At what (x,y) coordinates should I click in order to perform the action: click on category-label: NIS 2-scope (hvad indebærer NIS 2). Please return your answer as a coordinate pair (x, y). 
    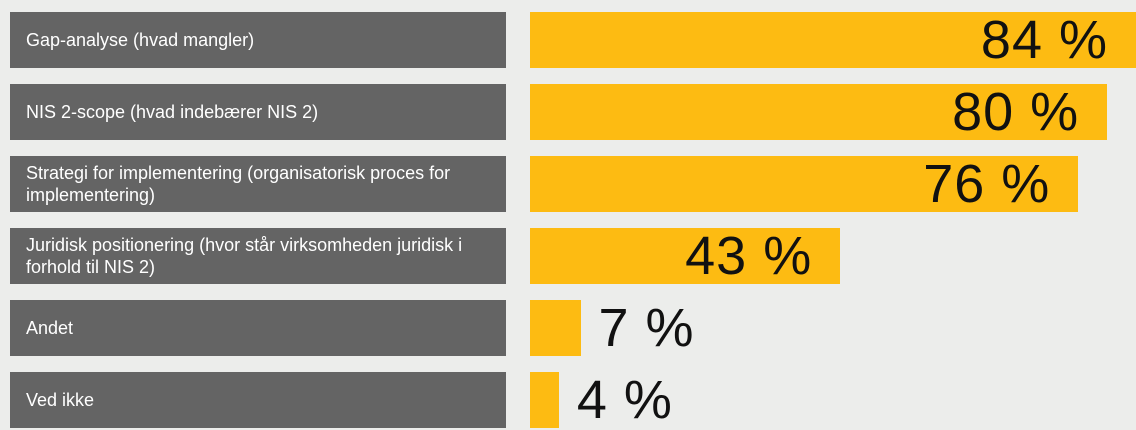
    Looking at the image, I should click on (258, 112).